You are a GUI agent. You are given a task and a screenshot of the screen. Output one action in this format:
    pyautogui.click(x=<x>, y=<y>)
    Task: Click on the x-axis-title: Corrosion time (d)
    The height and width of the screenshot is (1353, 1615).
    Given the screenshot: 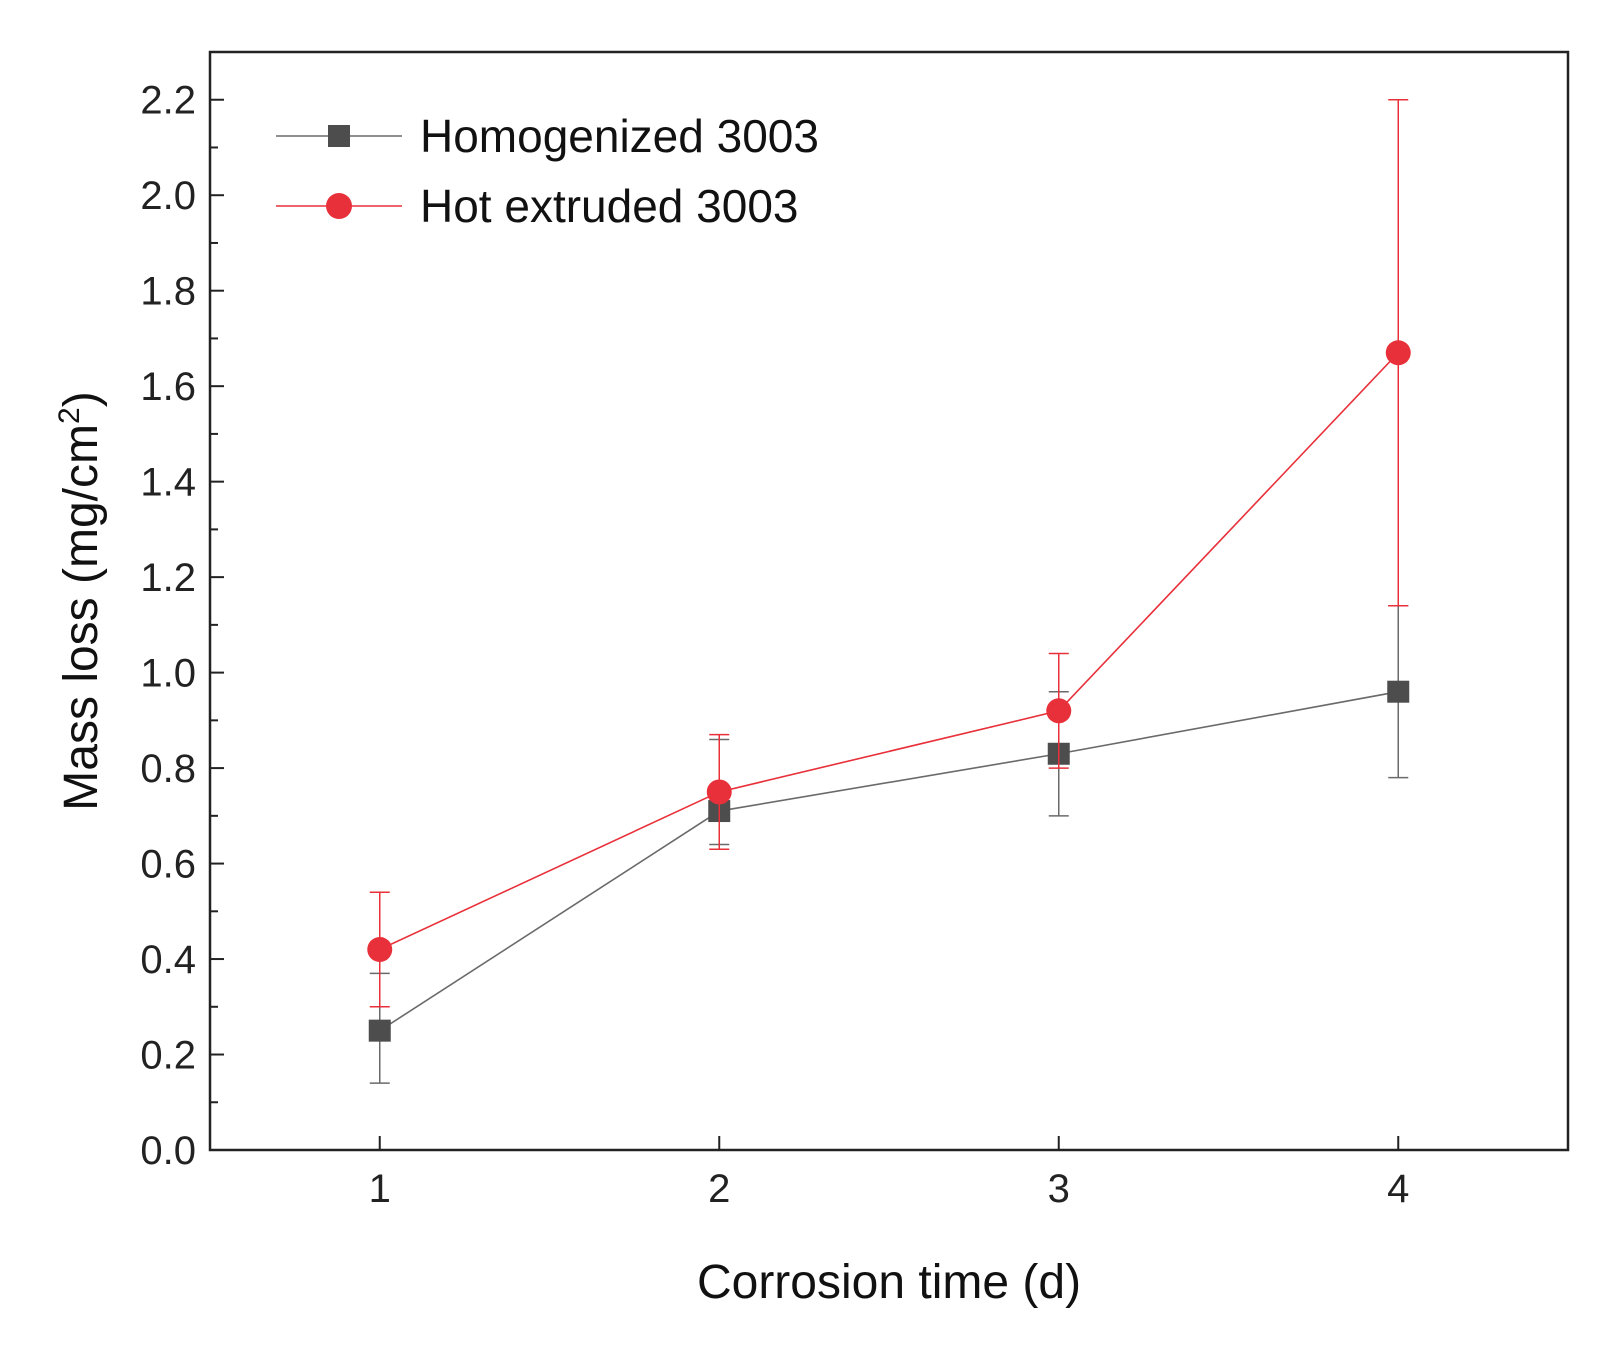 What is the action you would take?
    pyautogui.click(x=889, y=1282)
    